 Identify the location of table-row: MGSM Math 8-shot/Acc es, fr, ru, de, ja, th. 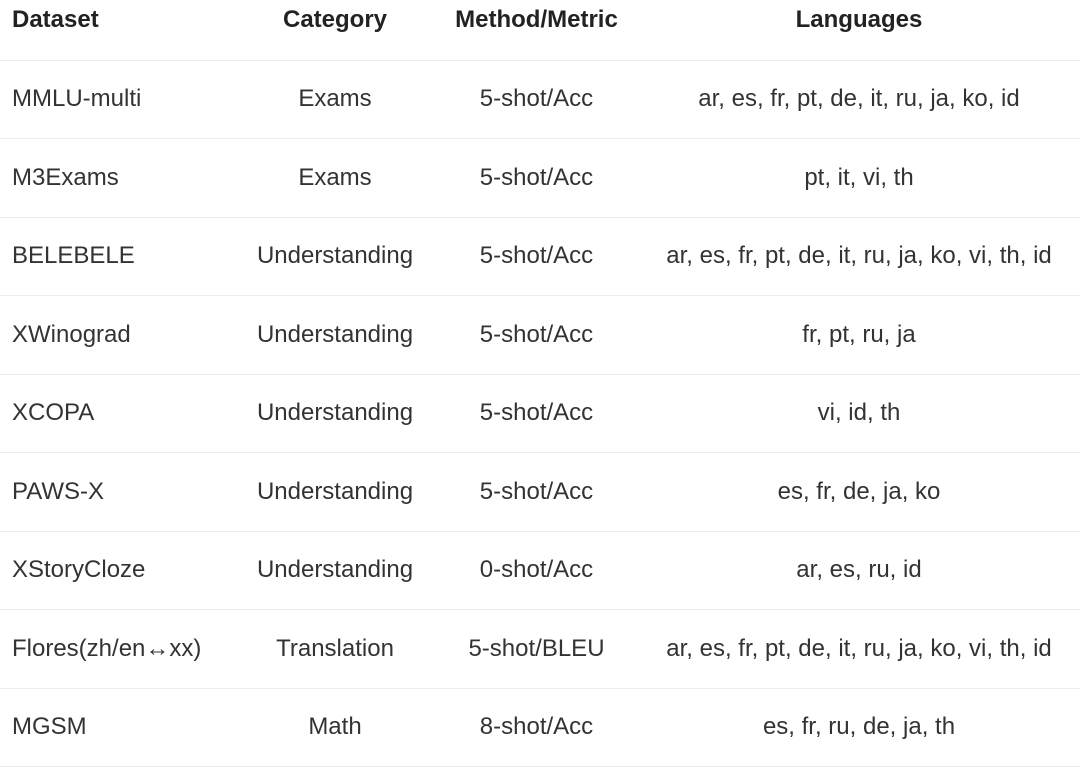
(540, 727).